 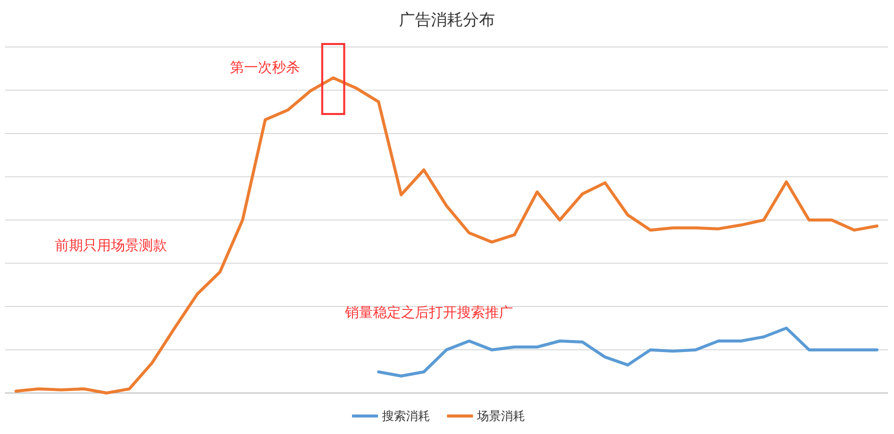 What do you see at coordinates (447, 20) in the screenshot?
I see `chart-title: 广告消耗分布` at bounding box center [447, 20].